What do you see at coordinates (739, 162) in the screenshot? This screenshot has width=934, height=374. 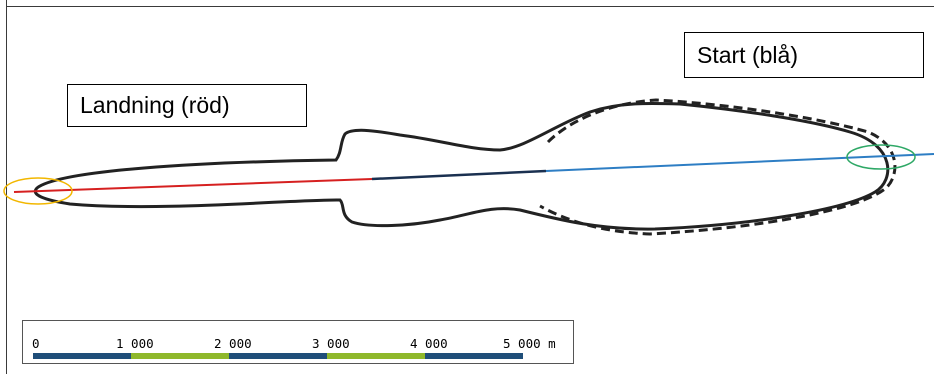 I see `start-flight-path` at bounding box center [739, 162].